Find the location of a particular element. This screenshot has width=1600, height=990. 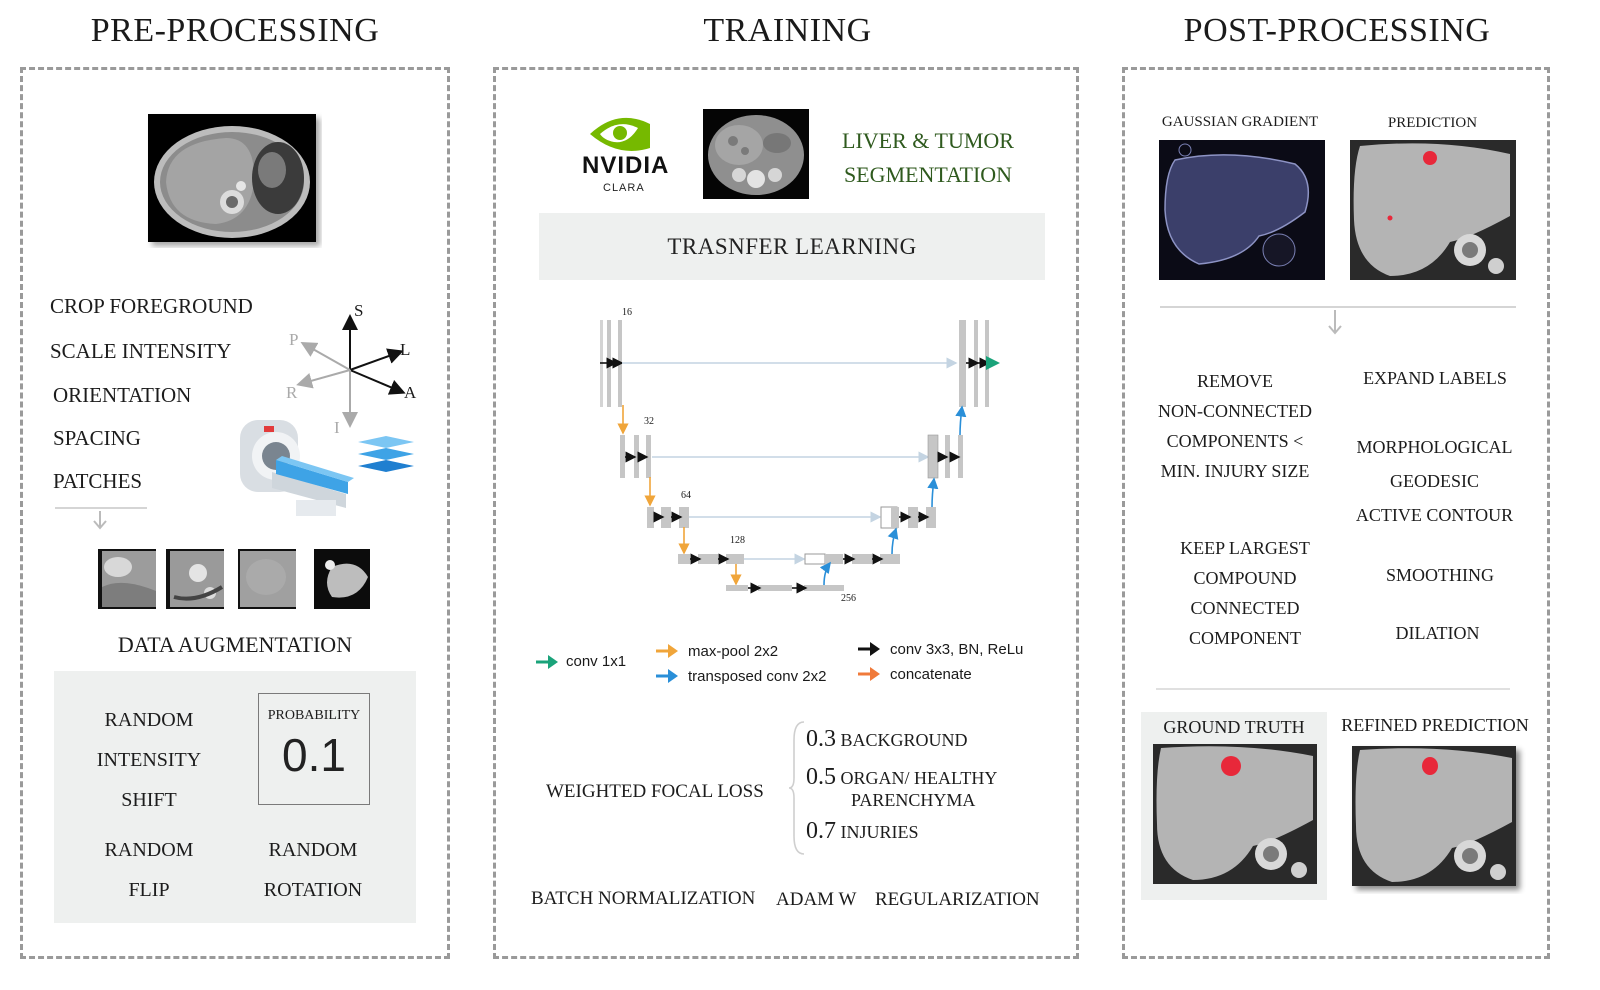

axis-i-label: I is located at coordinates (337, 427).